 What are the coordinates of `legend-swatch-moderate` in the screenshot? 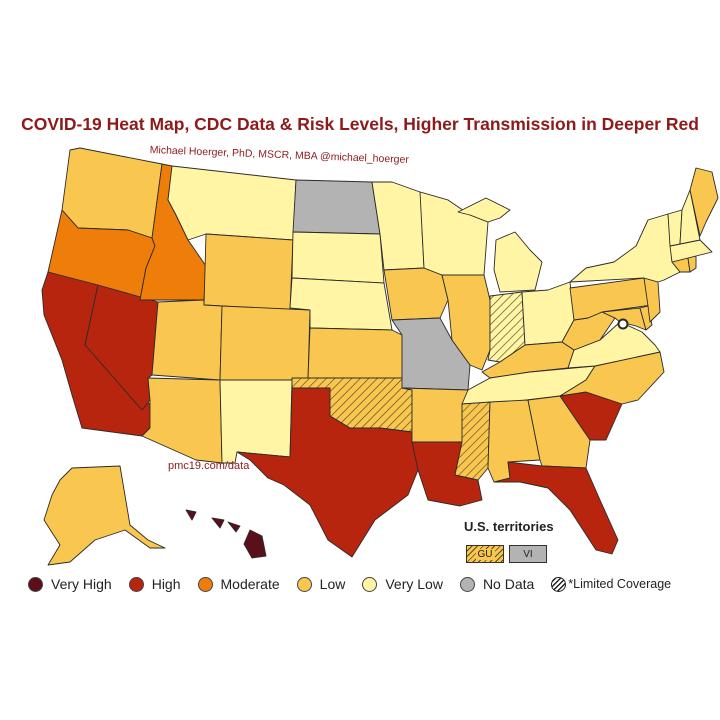 It's located at (205, 584).